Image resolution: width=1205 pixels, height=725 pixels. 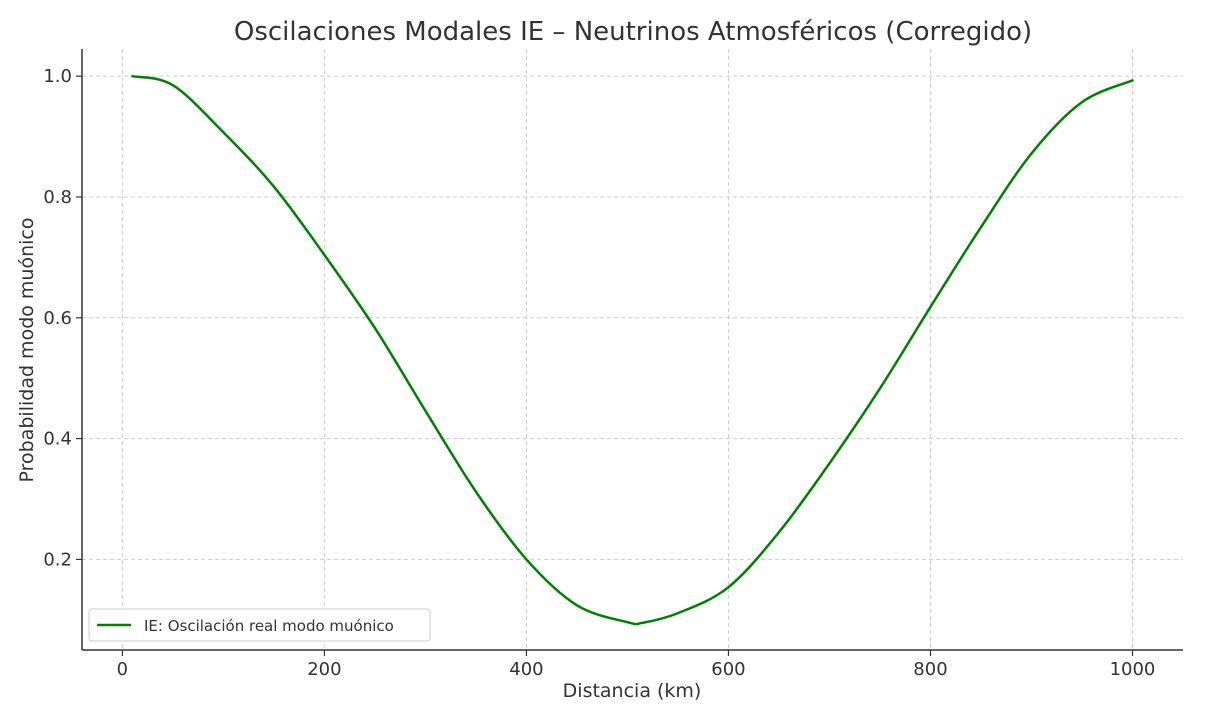 What do you see at coordinates (636, 665) in the screenshot?
I see `x-axis-ticks: 0 200 400 600 800 1000` at bounding box center [636, 665].